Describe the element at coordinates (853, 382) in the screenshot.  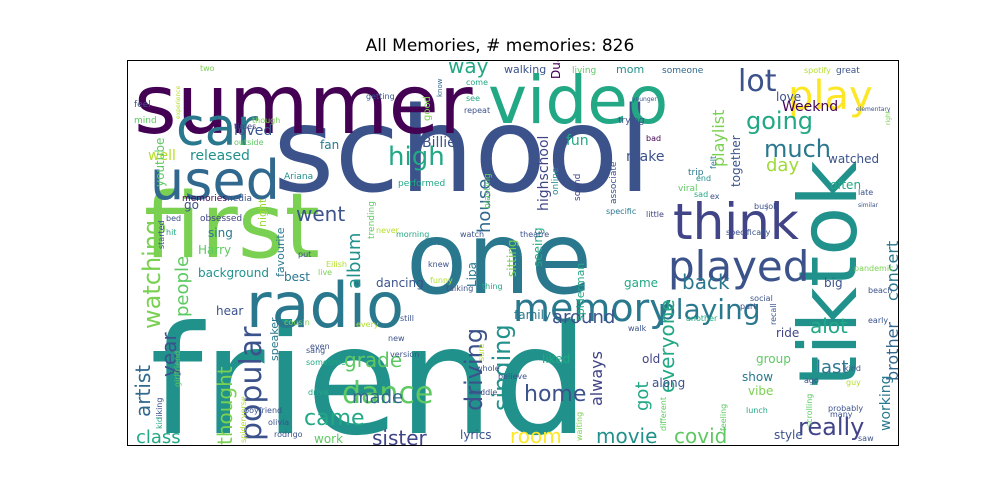
I see `word-guy: guy` at that location.